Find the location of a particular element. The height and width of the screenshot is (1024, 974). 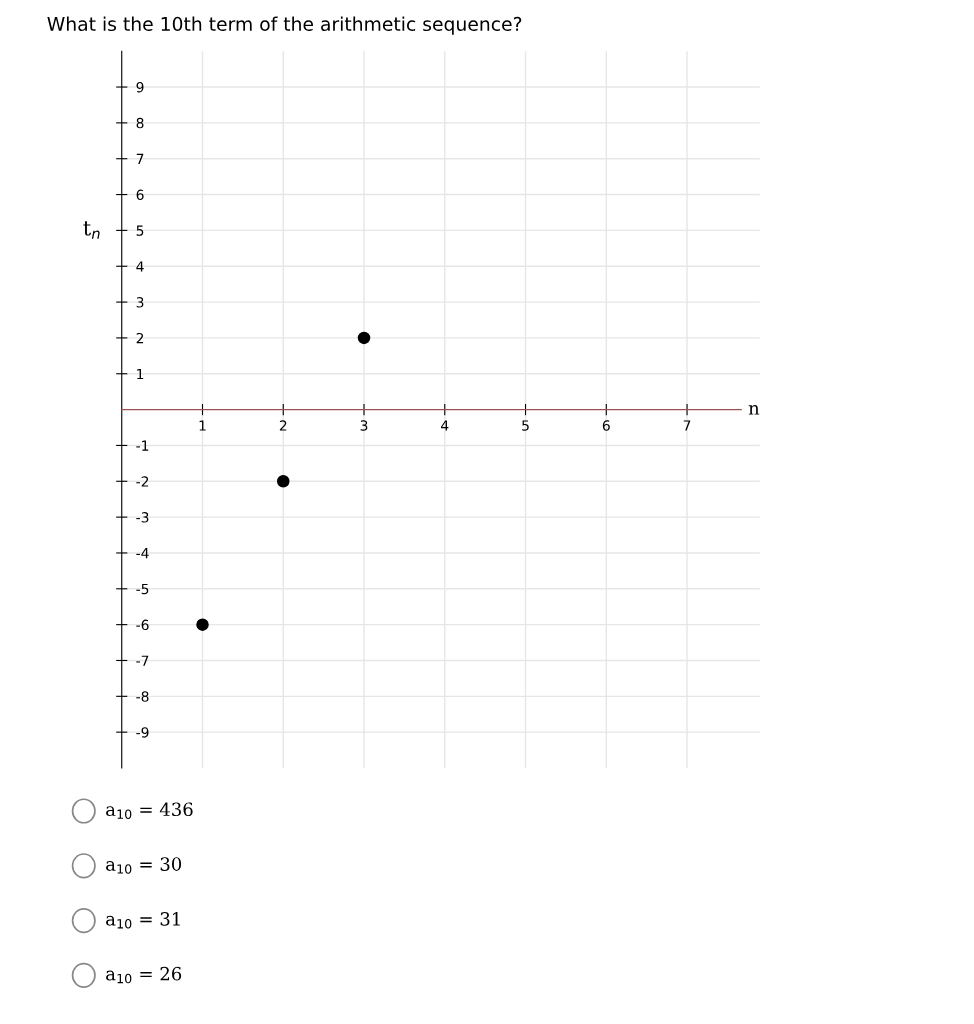

y-tick-label: 2 is located at coordinates (140, 338).